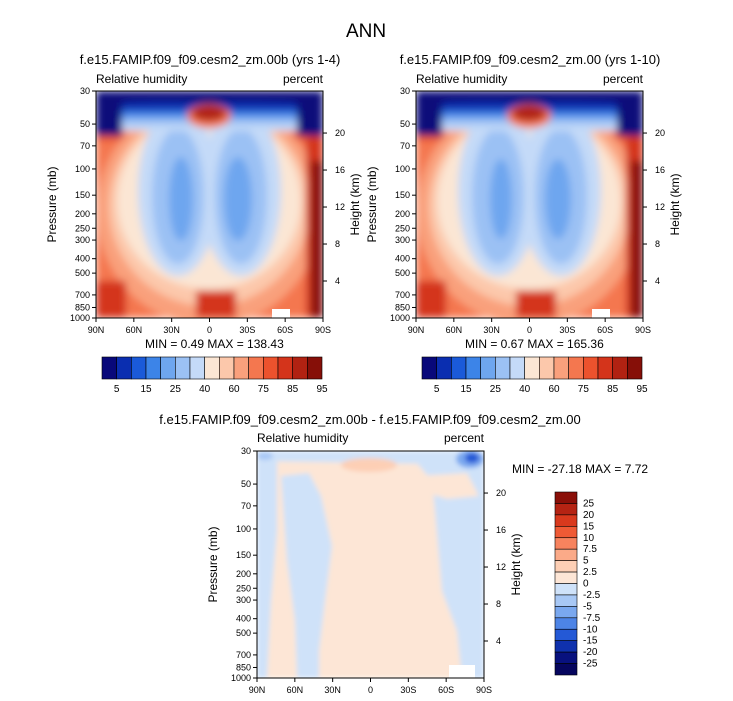 The height and width of the screenshot is (701, 733). I want to click on colorbar-label: 0, so click(586, 584).